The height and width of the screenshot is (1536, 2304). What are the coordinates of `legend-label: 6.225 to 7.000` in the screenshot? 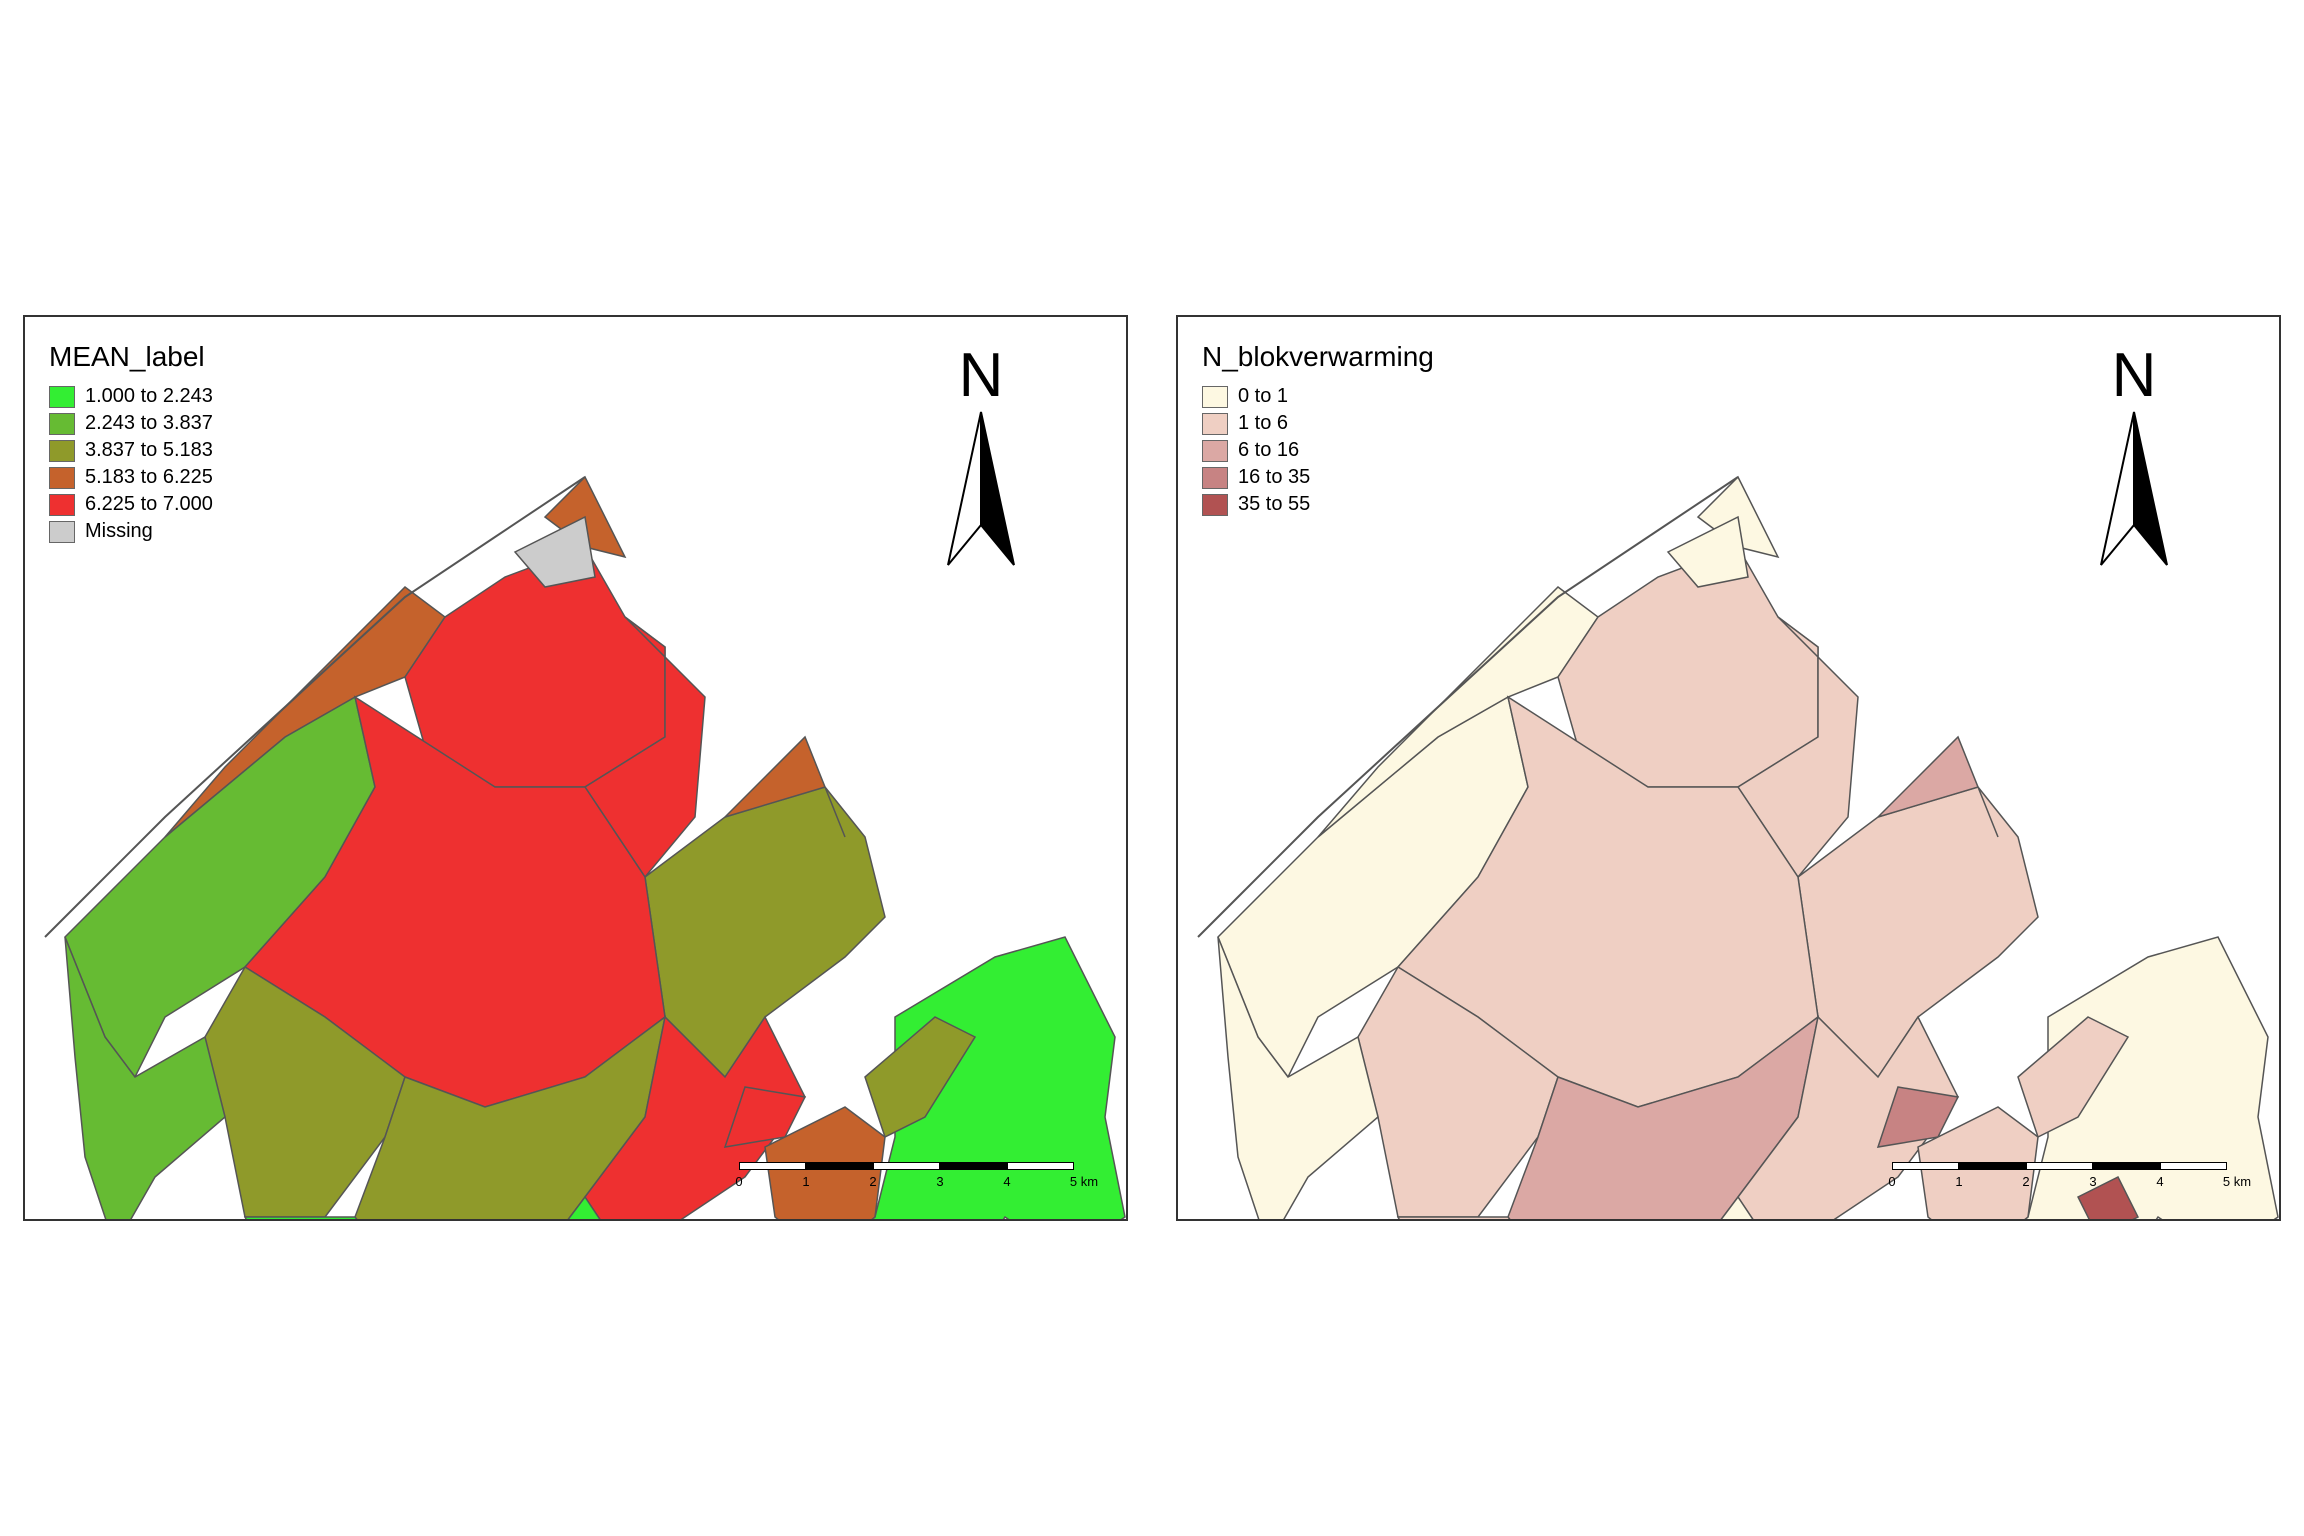 It's located at (149, 504).